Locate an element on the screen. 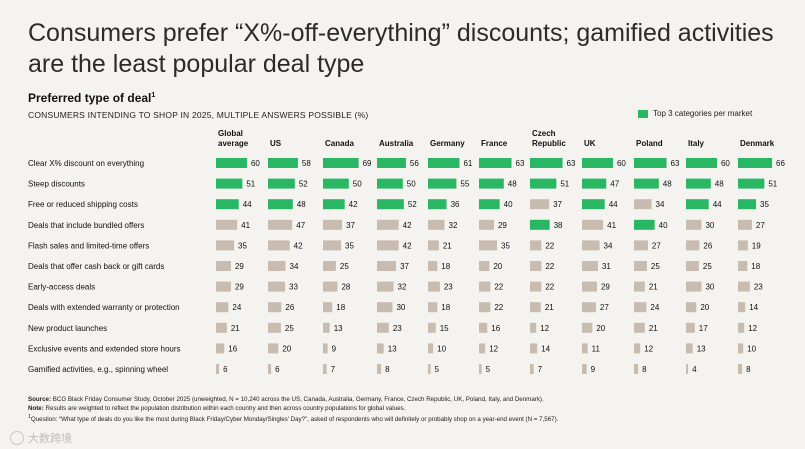 Image resolution: width=805 pixels, height=449 pixels. data-label: 48 is located at coordinates (719, 184).